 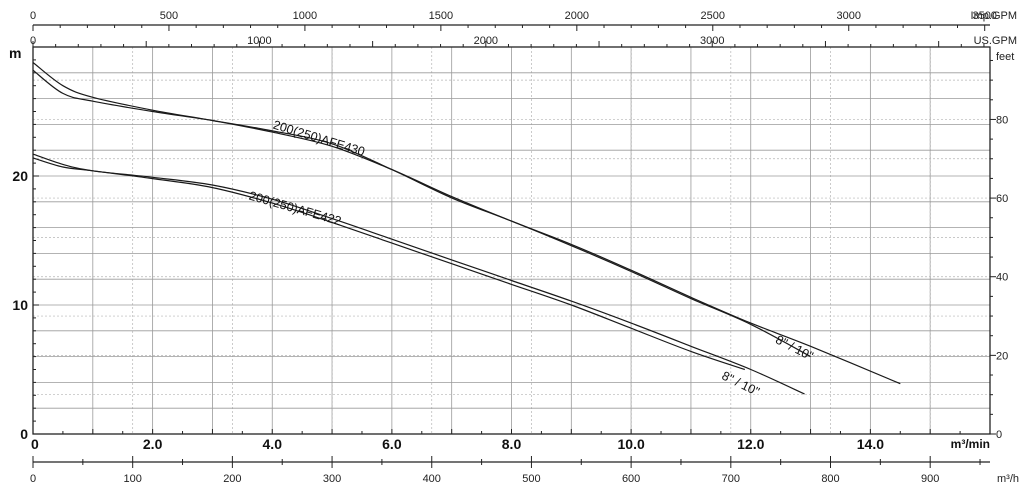 I want to click on imp-gpm-tick-label: 500, so click(x=169, y=16).